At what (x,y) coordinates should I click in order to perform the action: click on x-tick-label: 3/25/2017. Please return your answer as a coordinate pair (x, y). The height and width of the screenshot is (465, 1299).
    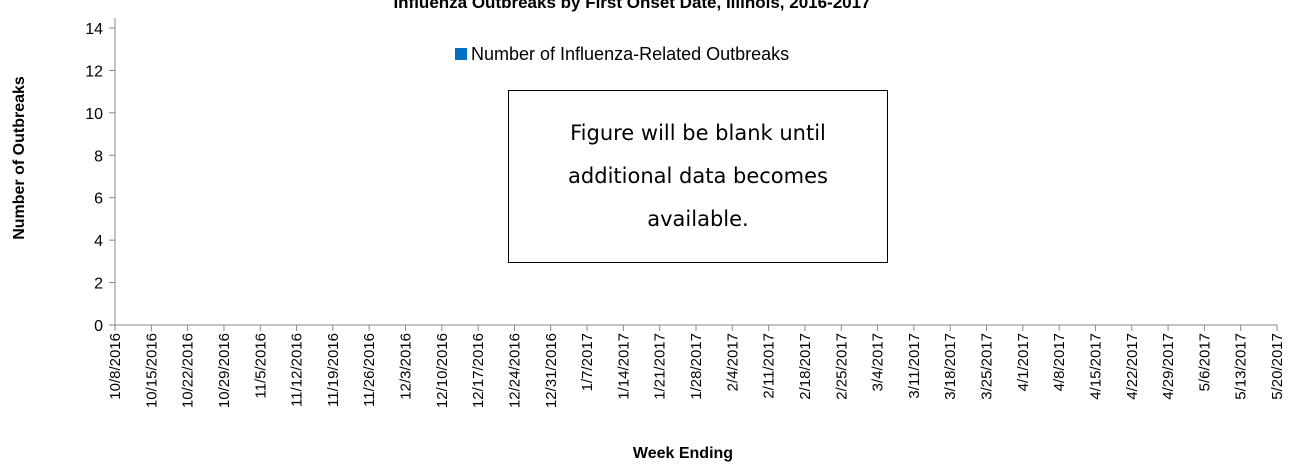
    Looking at the image, I should click on (987, 366).